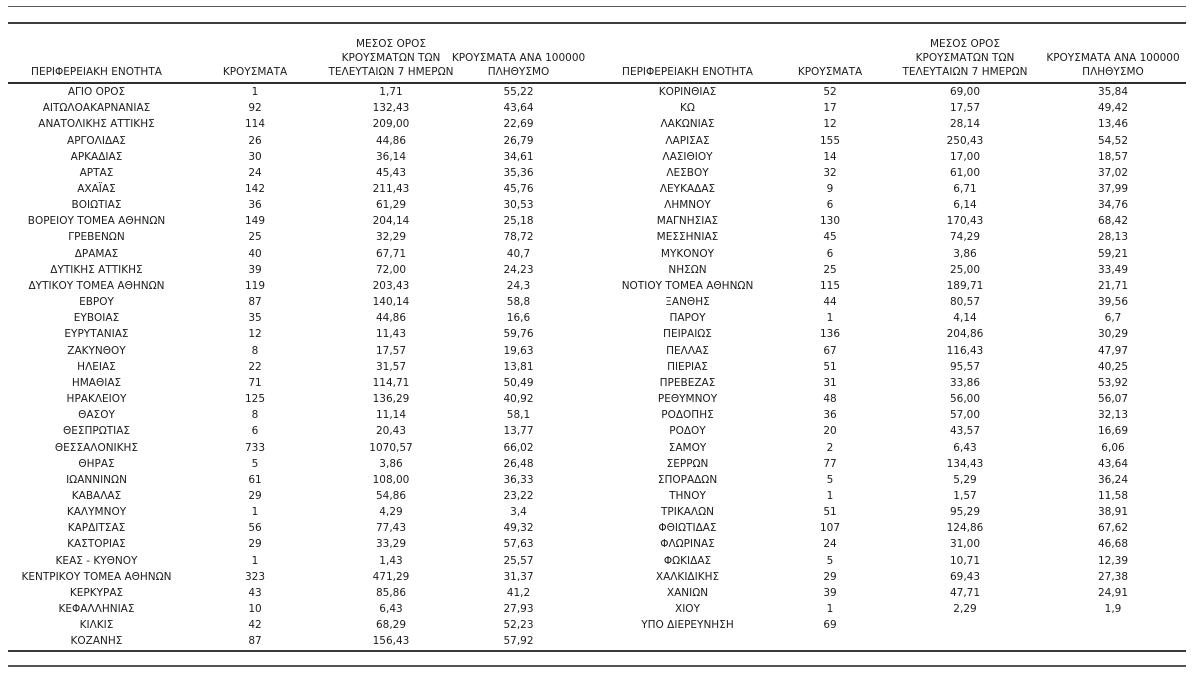 The image size is (1200, 685). I want to click on column-header-cases: ΚΡΟΥΣΜΑΤΑ, so click(255, 54).